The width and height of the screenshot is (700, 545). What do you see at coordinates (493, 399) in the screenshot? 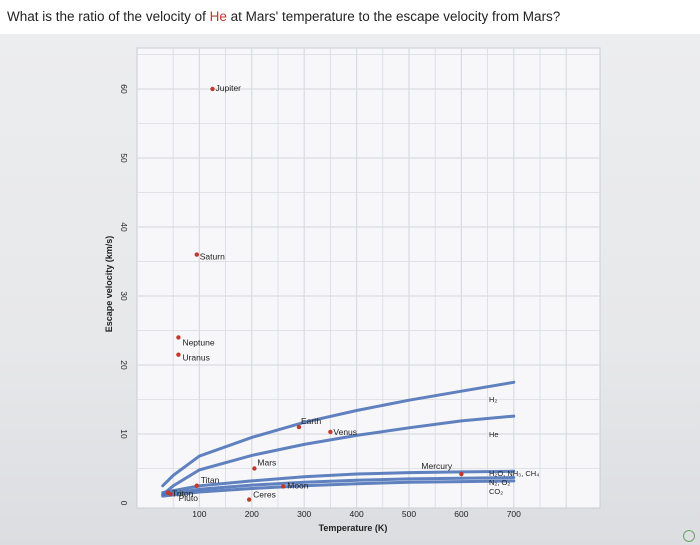
I see `series-label: H₂` at bounding box center [493, 399].